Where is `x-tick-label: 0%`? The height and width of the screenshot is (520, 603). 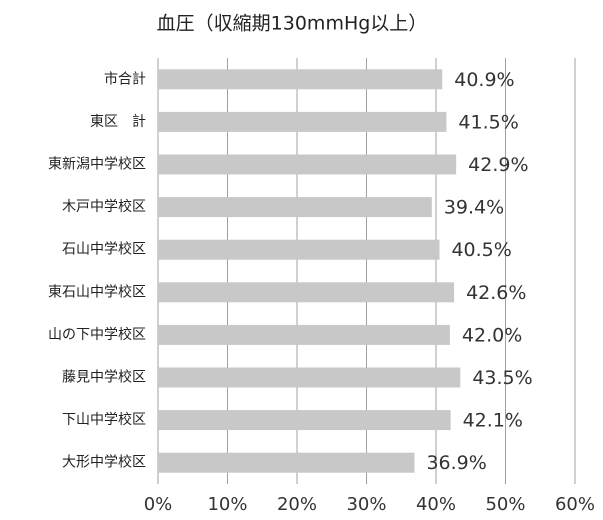 x-tick-label: 0% is located at coordinates (158, 504).